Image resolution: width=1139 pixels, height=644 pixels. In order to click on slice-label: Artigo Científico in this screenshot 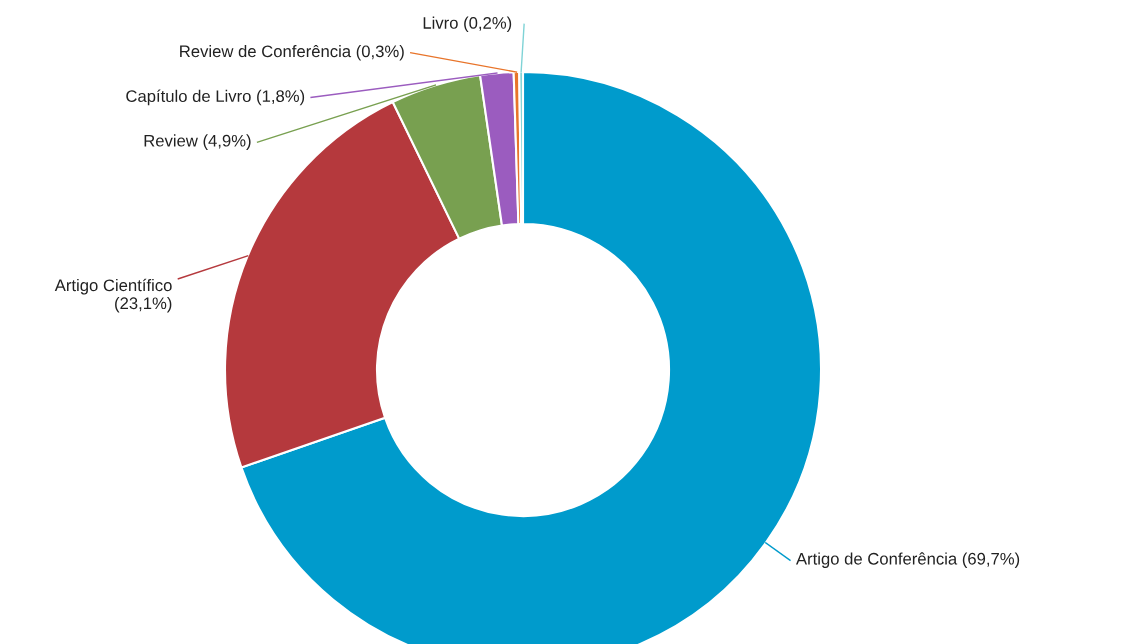, I will do `click(113, 286)`.